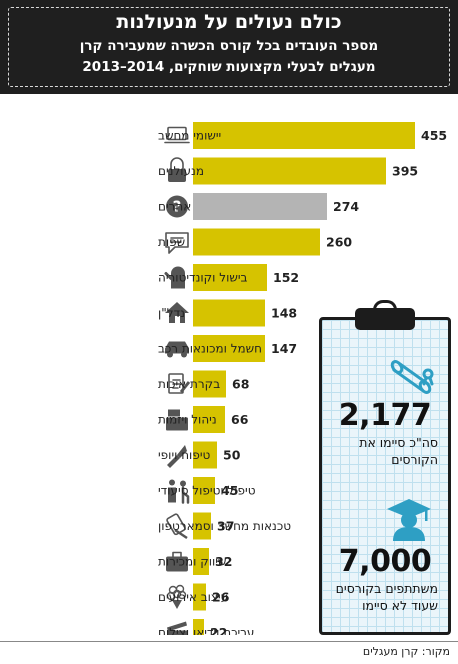  Describe the element at coordinates (177, 526) in the screenshot. I see `screwdriver-device-icon` at that location.